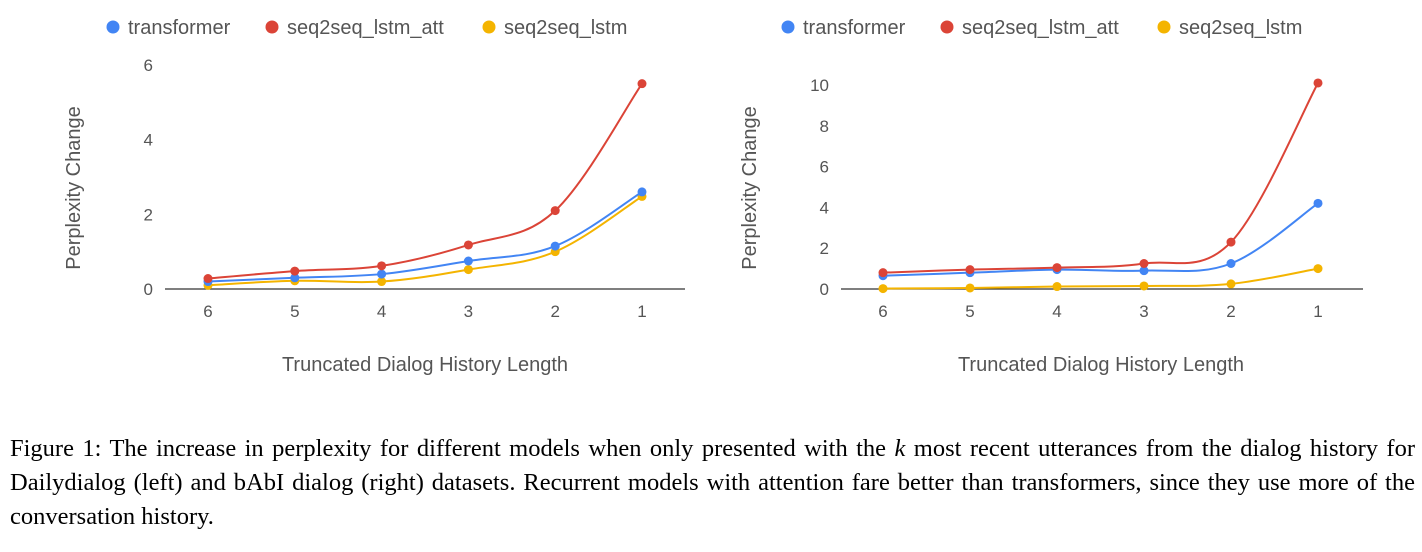  Describe the element at coordinates (819, 85) in the screenshot. I see `y-tick-label: 10` at that location.